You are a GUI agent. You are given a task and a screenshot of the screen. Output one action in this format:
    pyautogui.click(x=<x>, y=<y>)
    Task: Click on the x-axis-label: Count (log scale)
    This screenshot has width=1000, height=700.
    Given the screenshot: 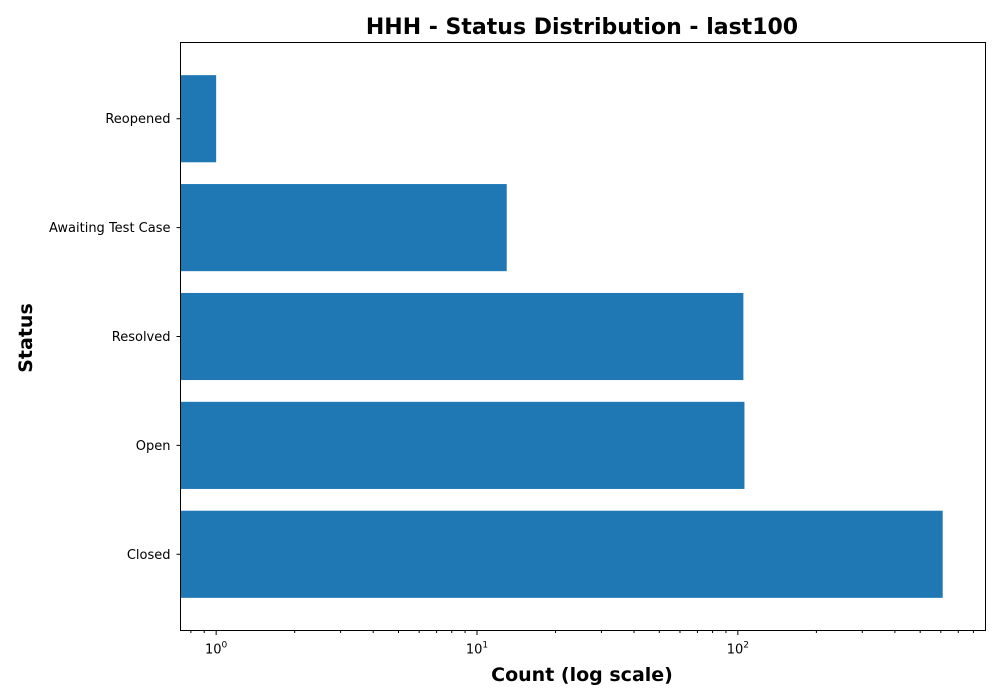 What is the action you would take?
    pyautogui.click(x=582, y=675)
    